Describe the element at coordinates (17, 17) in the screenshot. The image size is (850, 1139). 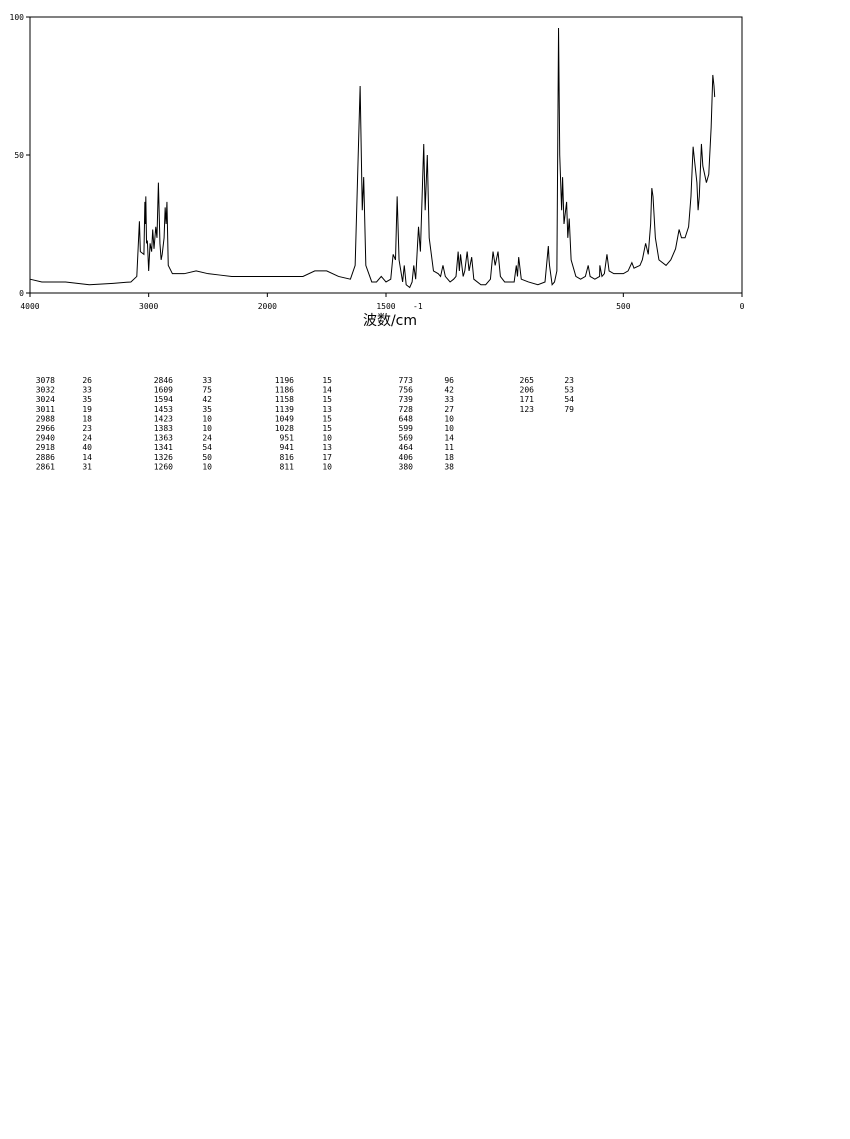
I see `y-tick-label: 100` at that location.